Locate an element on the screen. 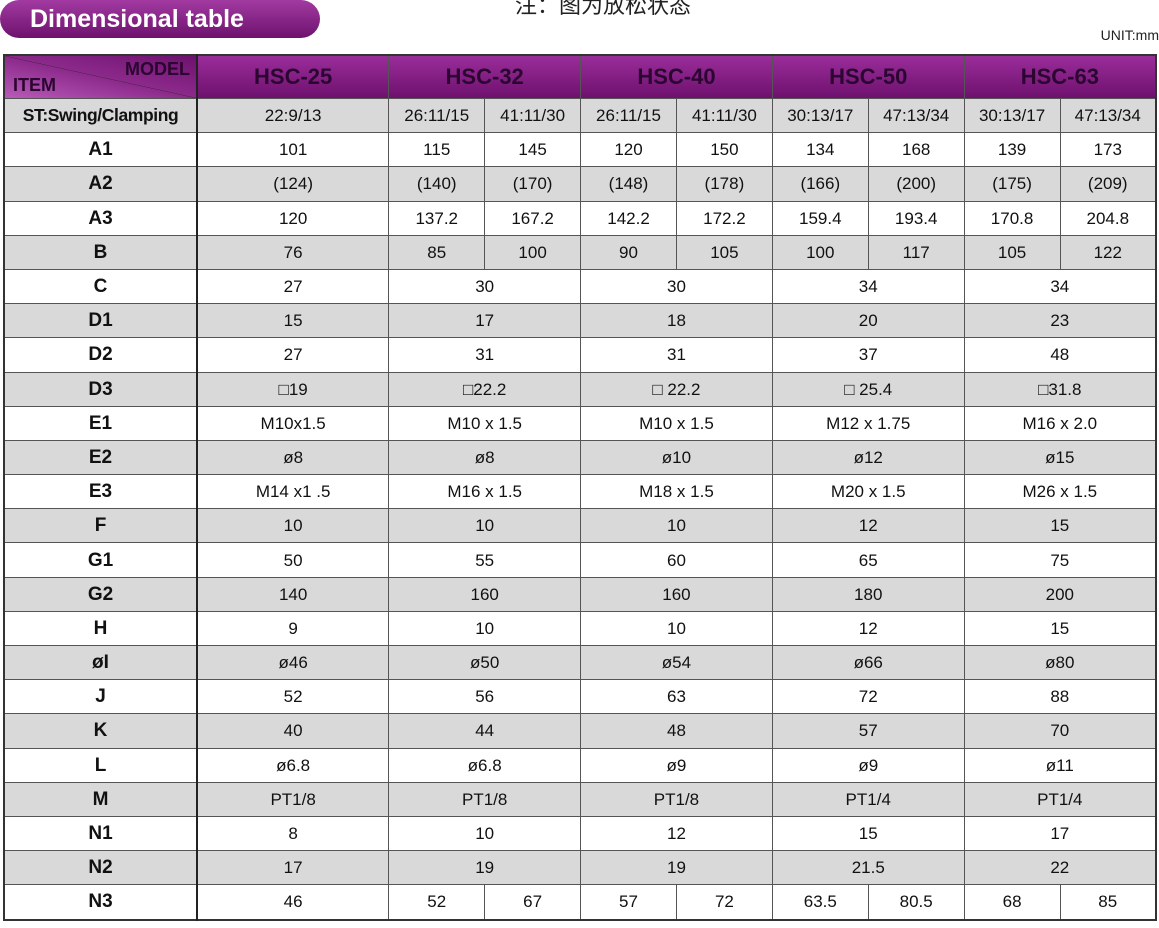 The width and height of the screenshot is (1159, 928). value-cell: 90 is located at coordinates (628, 252).